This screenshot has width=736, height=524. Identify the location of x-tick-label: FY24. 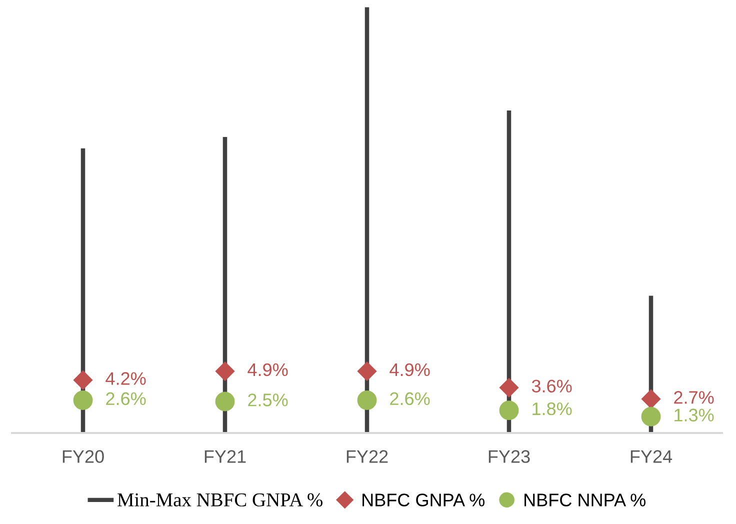
(651, 456).